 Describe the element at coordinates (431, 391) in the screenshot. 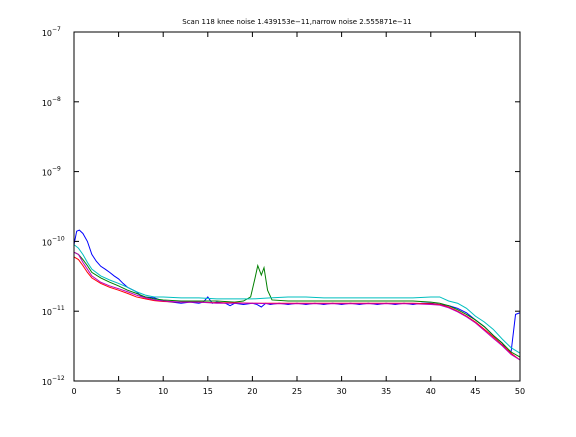

I see `x-tick-label: 40` at that location.